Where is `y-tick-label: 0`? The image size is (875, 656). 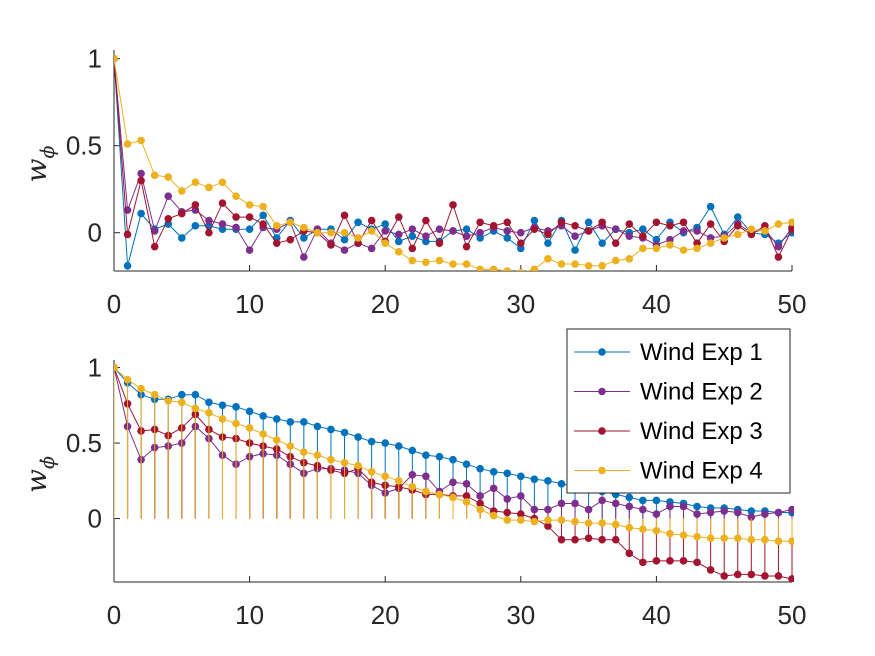
y-tick-label: 0 is located at coordinates (95, 233).